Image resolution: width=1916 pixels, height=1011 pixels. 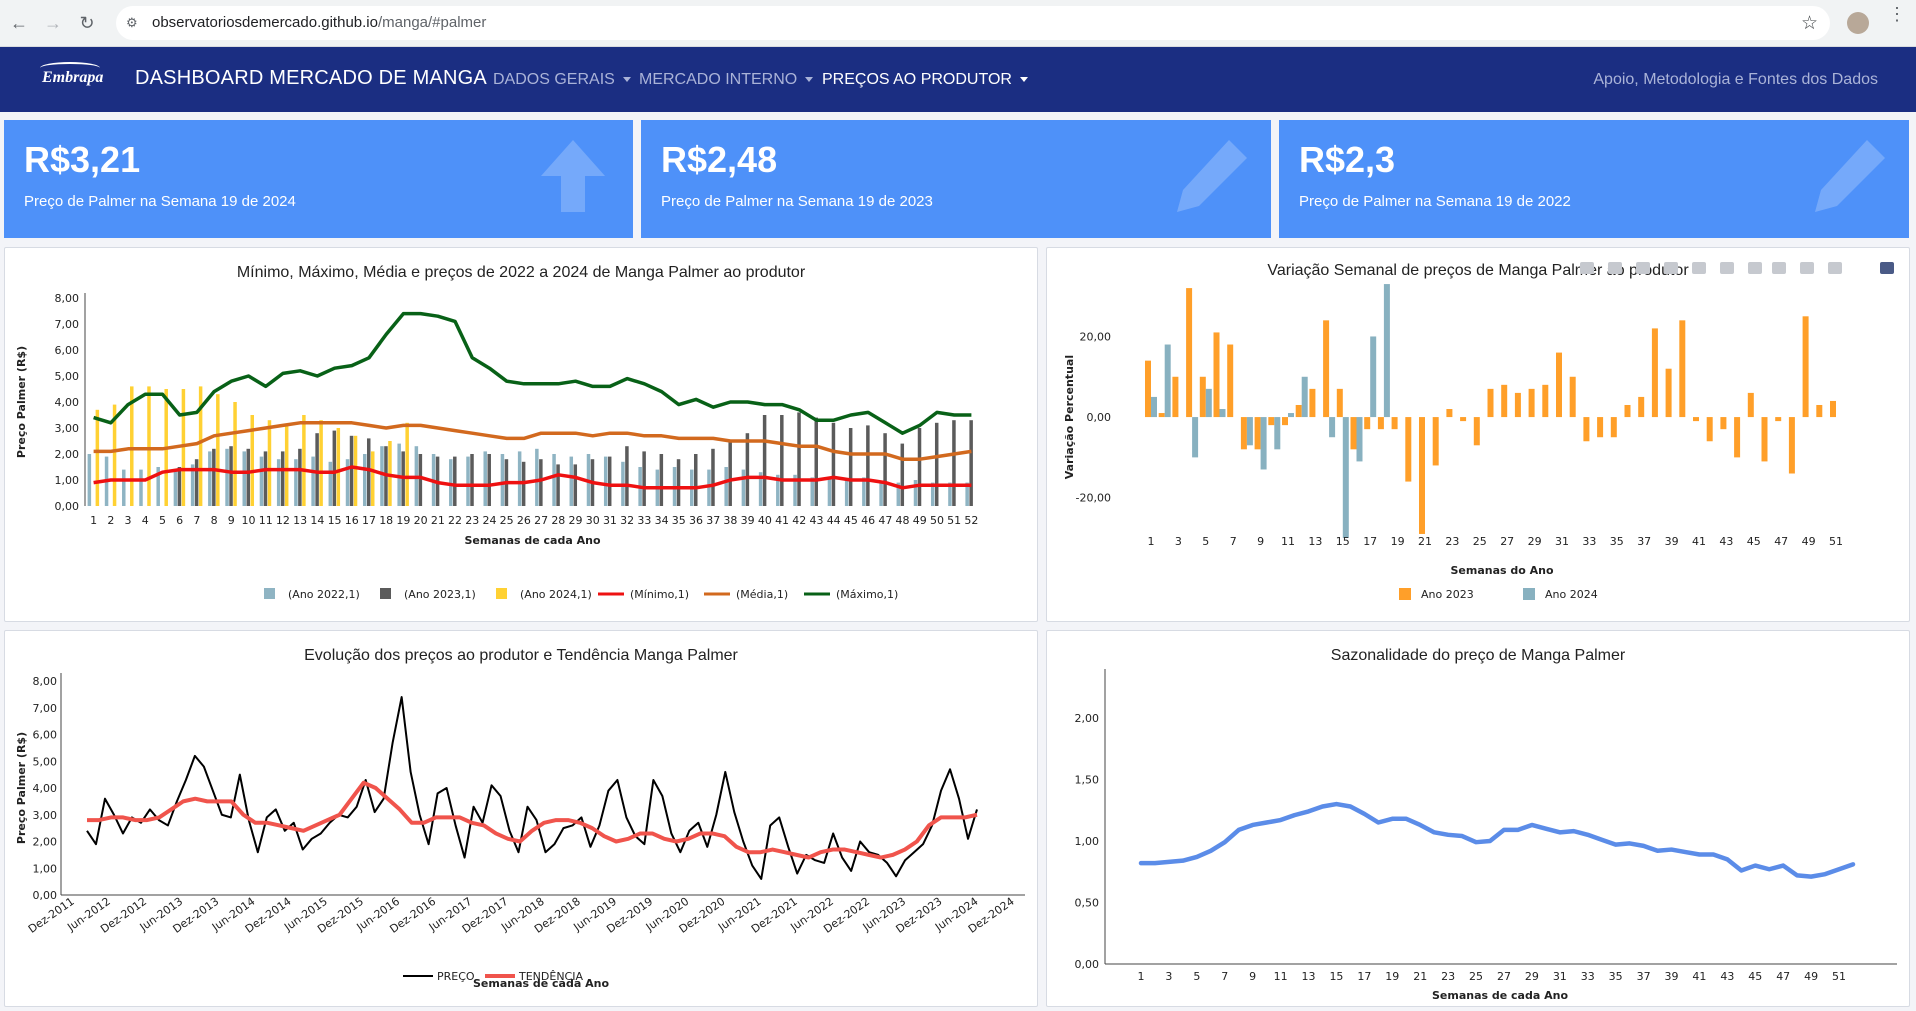 What do you see at coordinates (1887, 268) in the screenshot?
I see `plotly-logo-icon` at bounding box center [1887, 268].